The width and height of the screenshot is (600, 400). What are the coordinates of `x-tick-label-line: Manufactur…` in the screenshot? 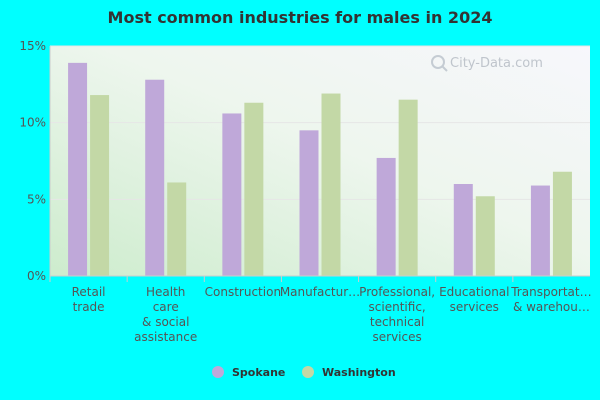 It's located at (320, 292).